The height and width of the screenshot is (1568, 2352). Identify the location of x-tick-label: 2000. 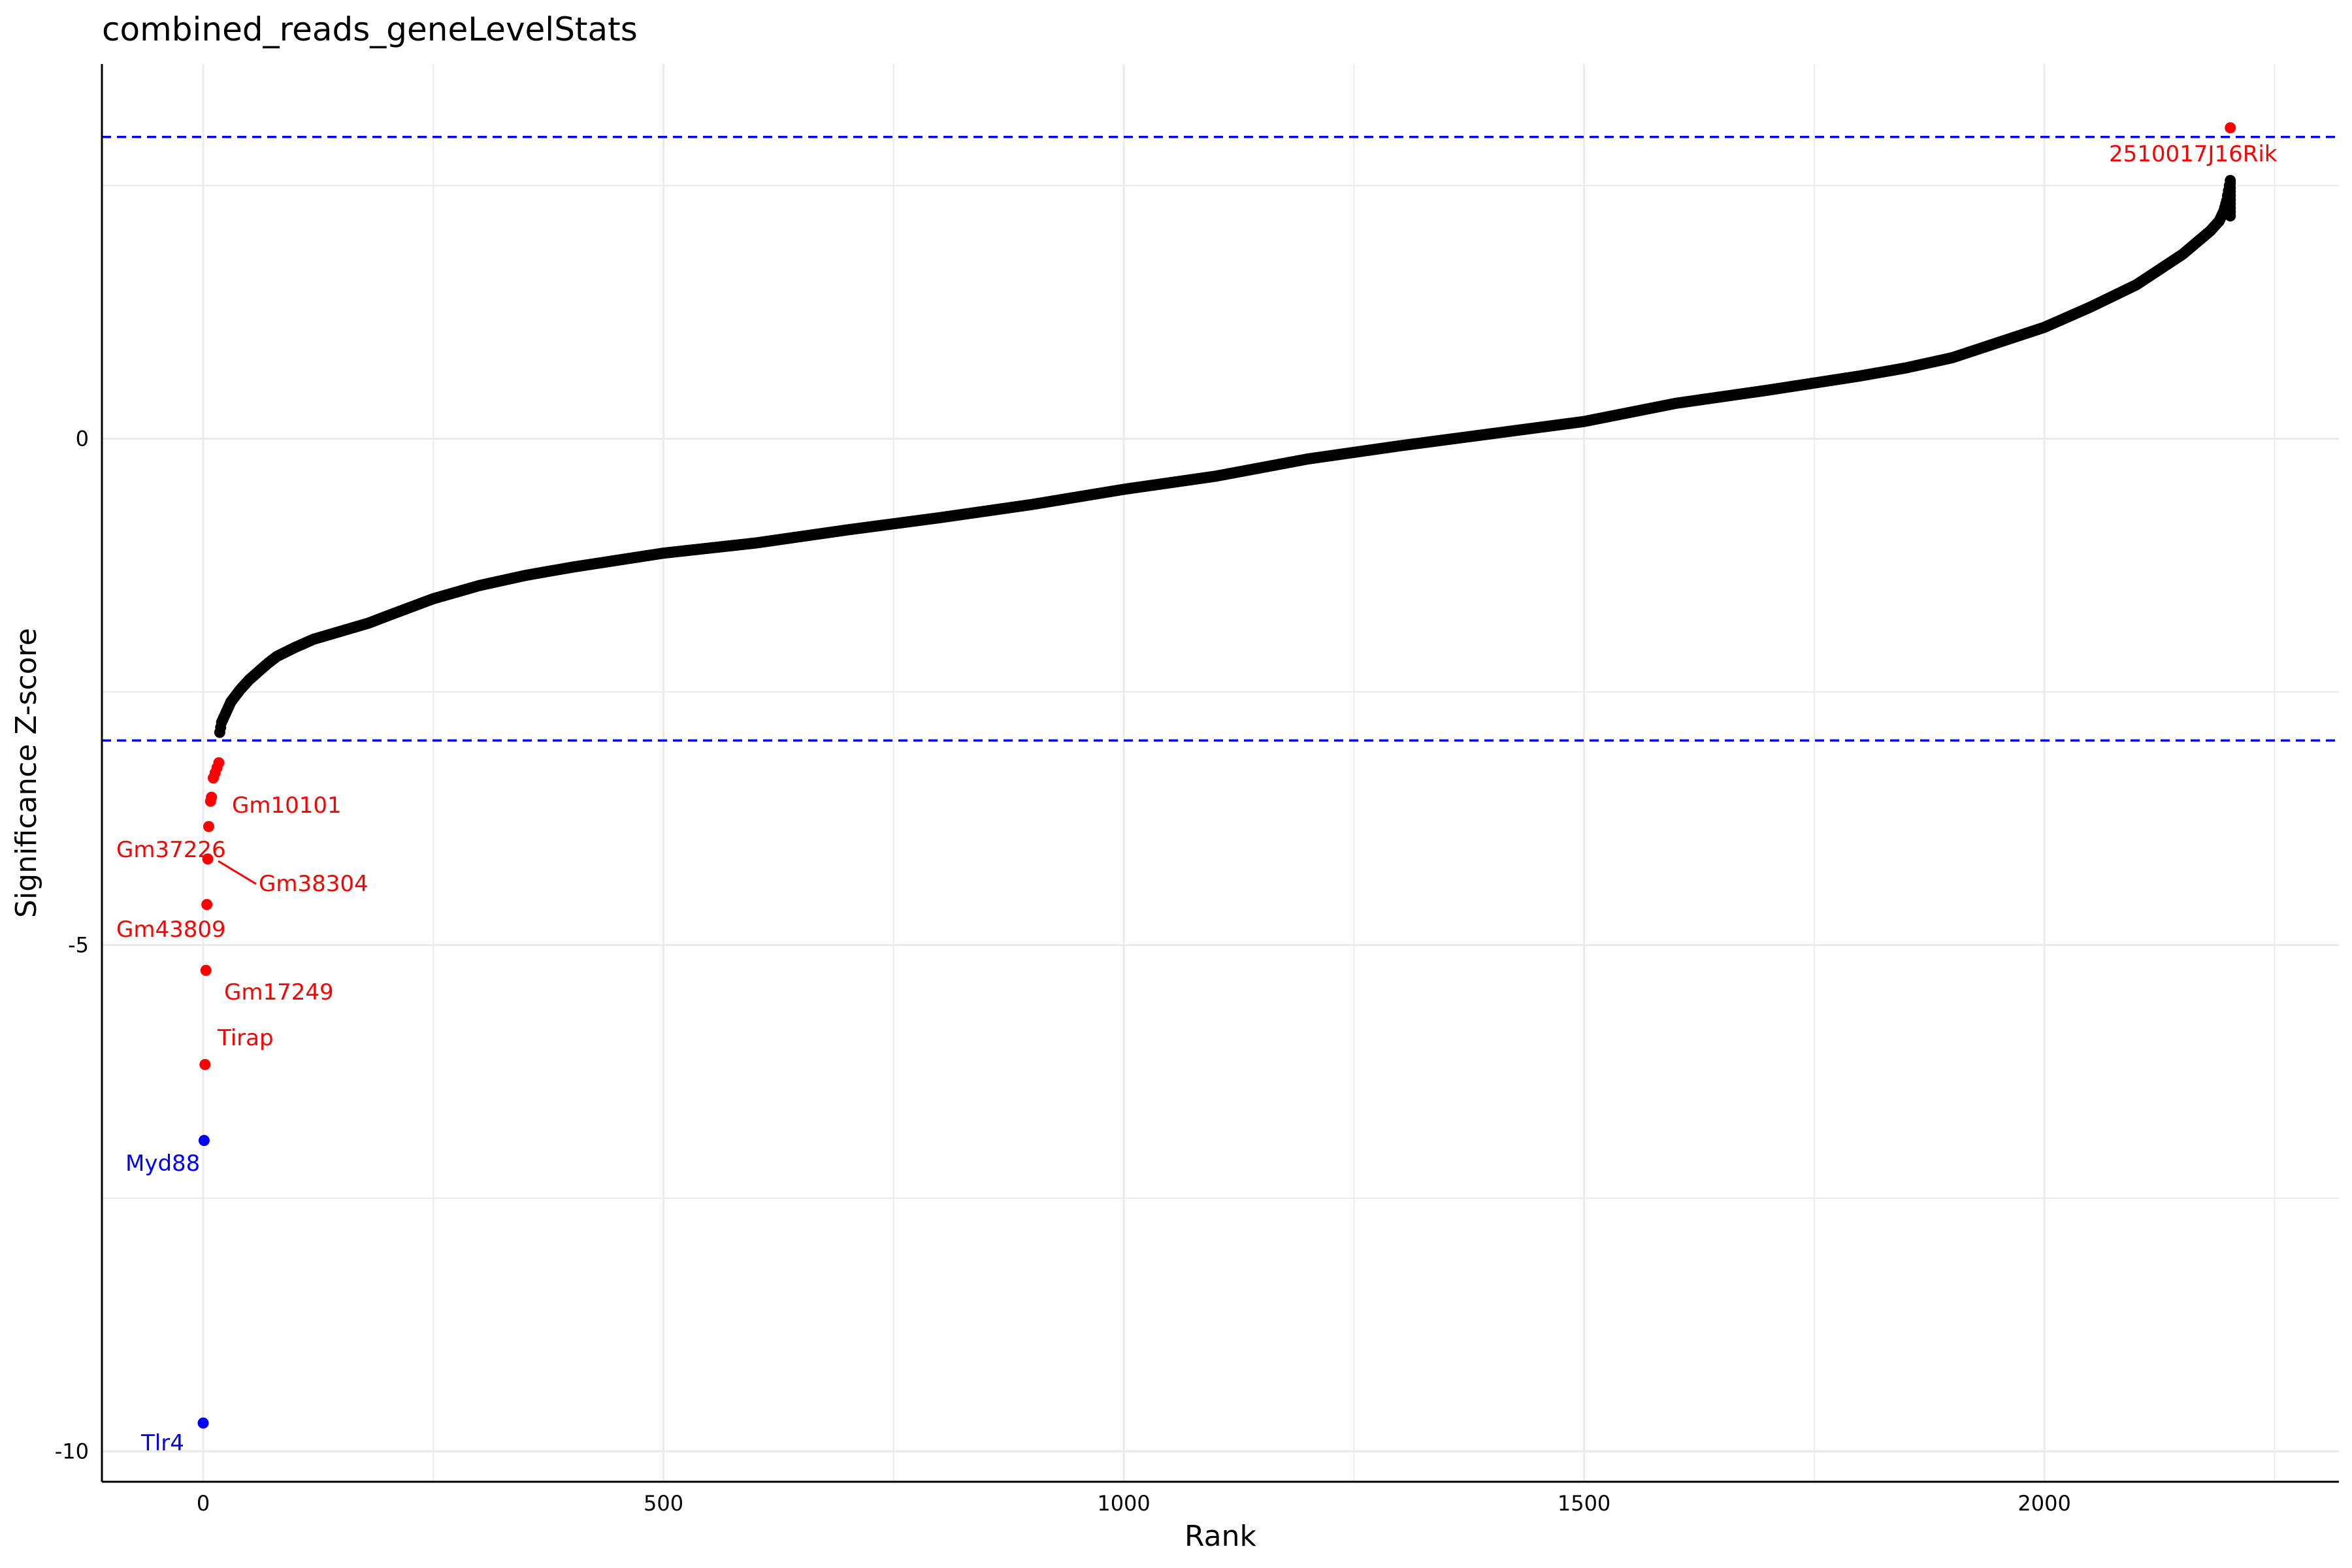
(2043, 1503).